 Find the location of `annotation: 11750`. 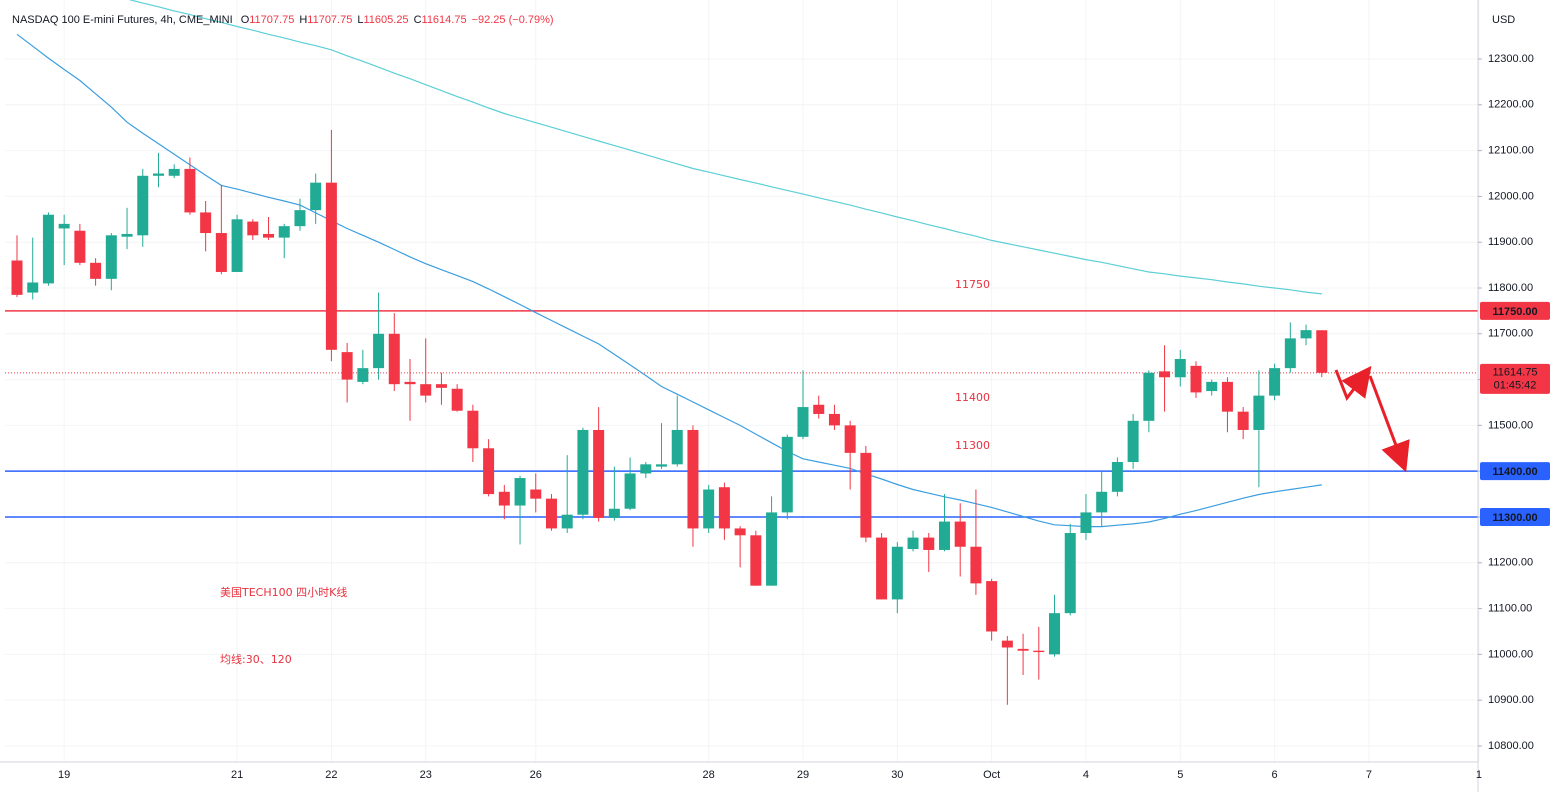

annotation: 11750 is located at coordinates (972, 284).